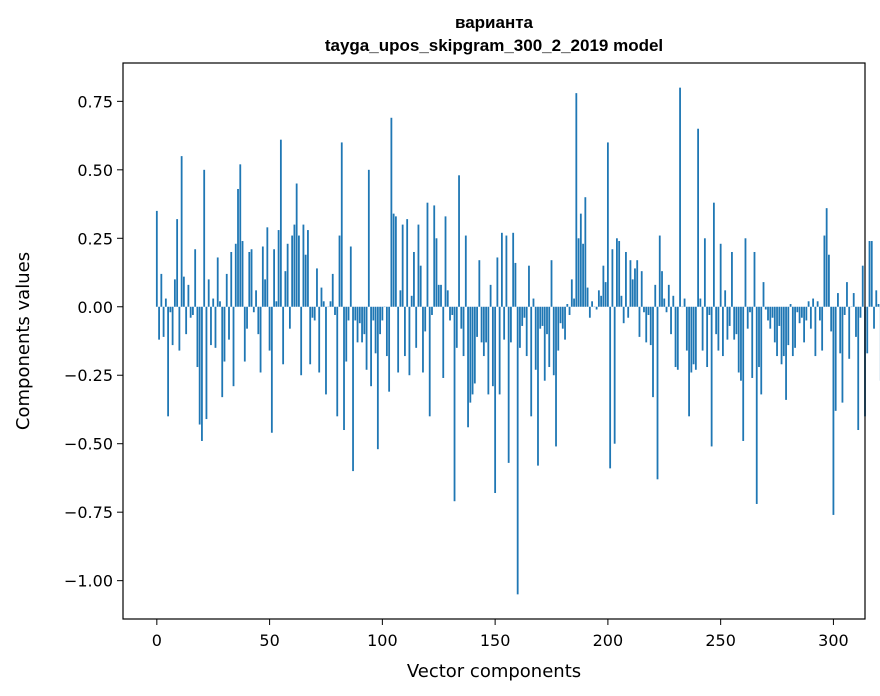 This screenshot has height=696, width=880. I want to click on y-tick-label: −0.75, so click(88, 512).